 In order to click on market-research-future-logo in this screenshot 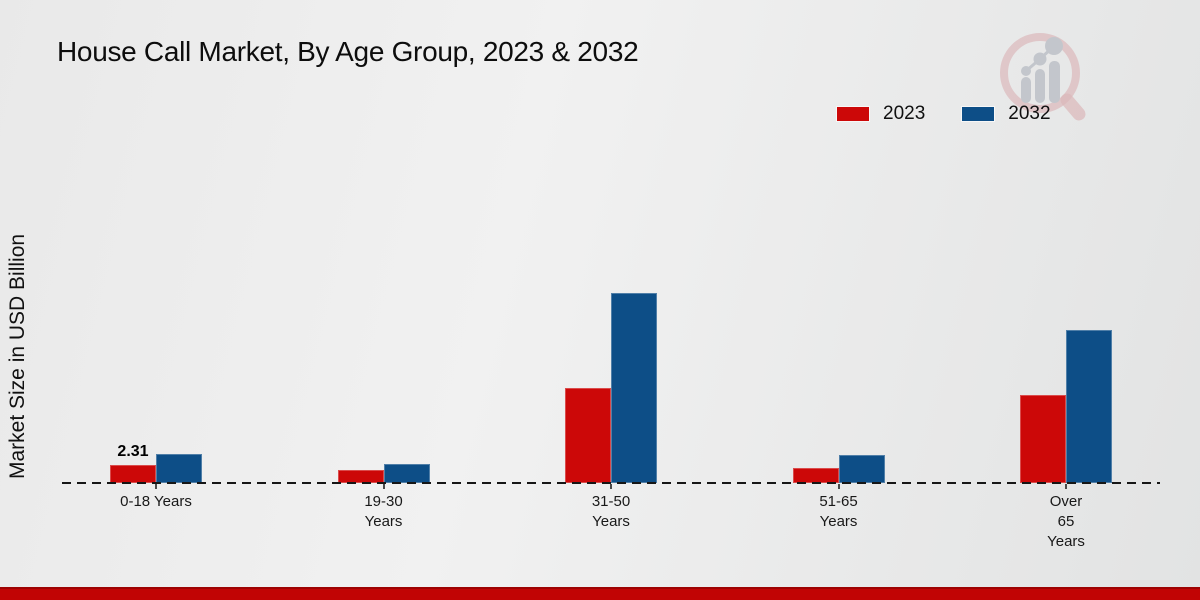, I will do `click(1042, 74)`.